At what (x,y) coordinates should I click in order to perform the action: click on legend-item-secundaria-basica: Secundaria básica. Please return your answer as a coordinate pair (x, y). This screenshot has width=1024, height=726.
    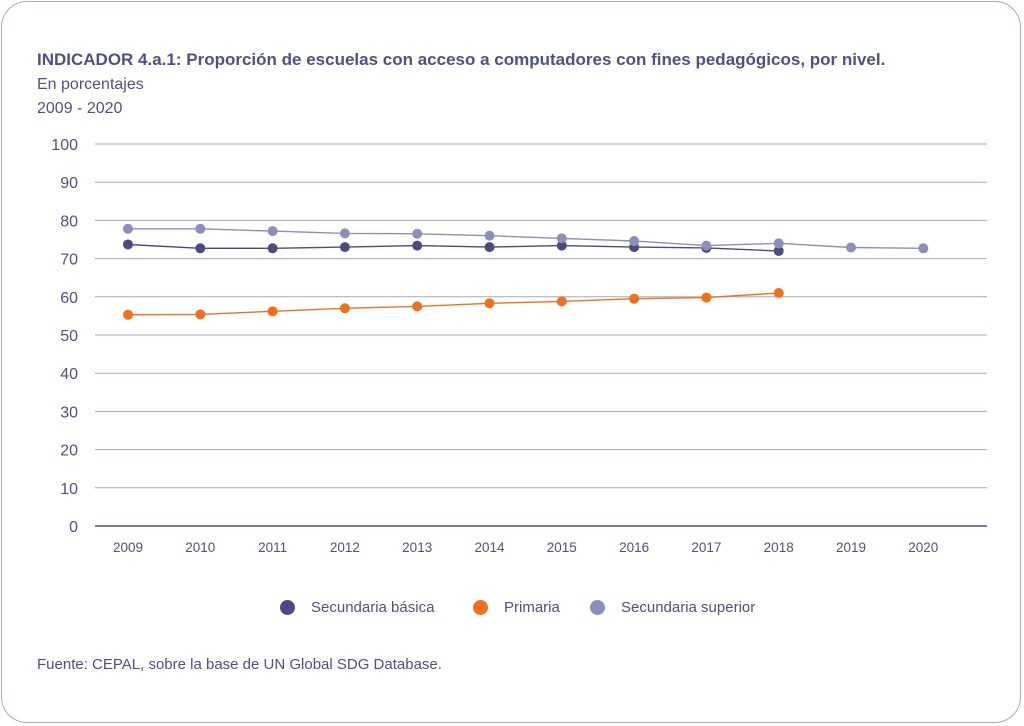
    Looking at the image, I should click on (357, 607).